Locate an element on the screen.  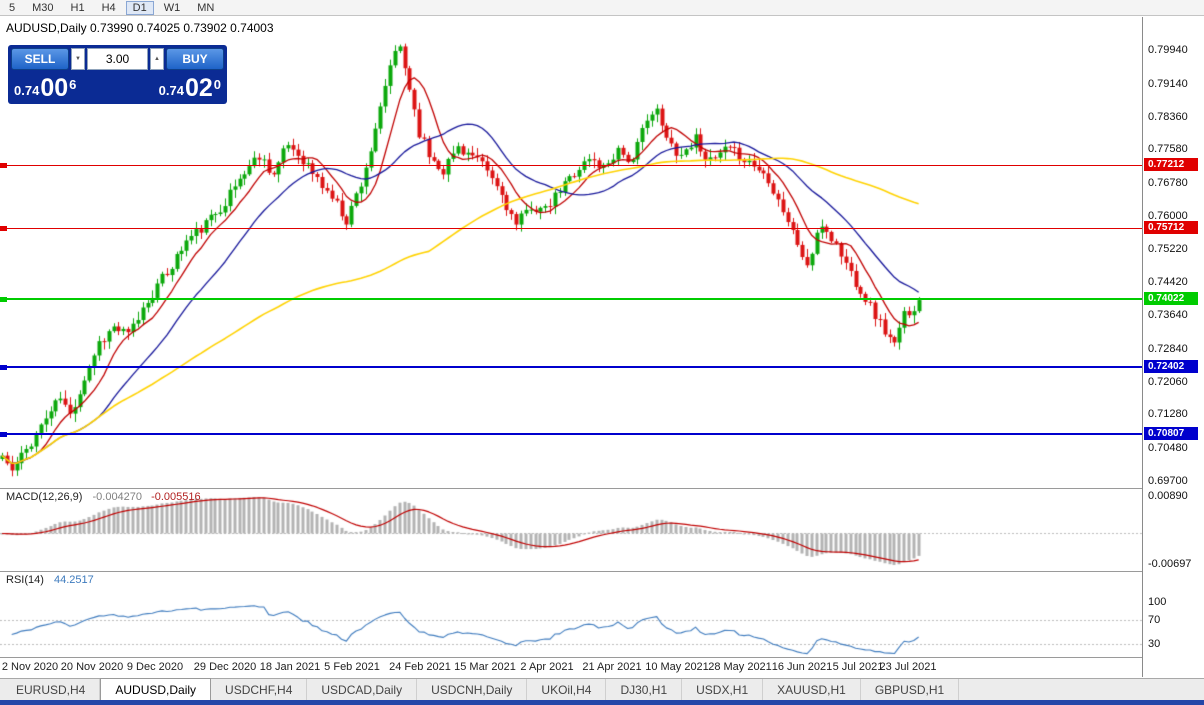
rsi-panel-divider is located at coordinates (602, 571).